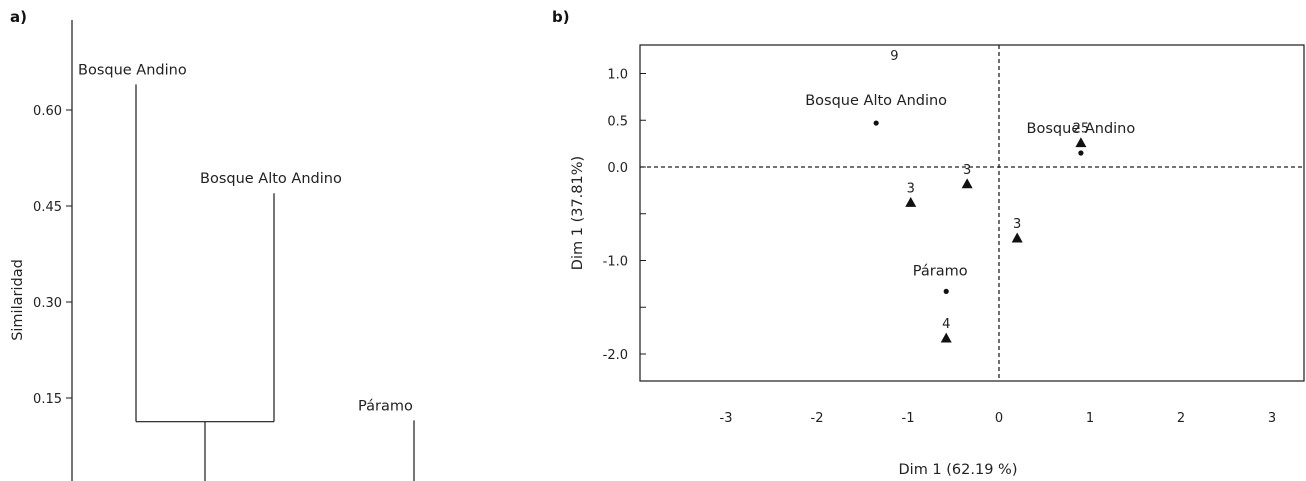 This screenshot has height=481, width=1306. Describe the element at coordinates (561, 17) in the screenshot. I see `panel-label-b: b)` at that location.